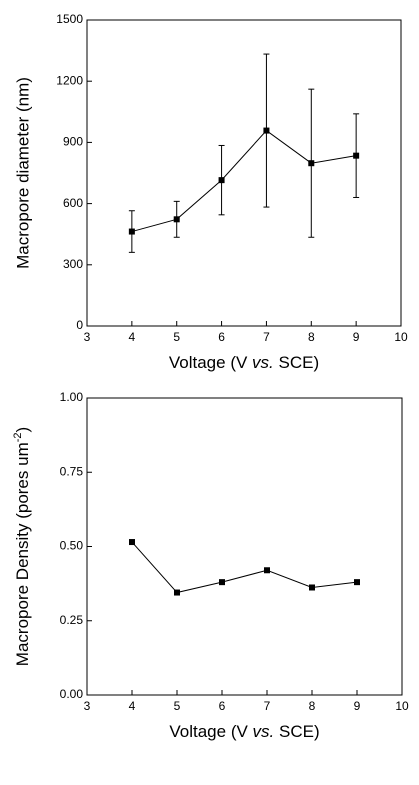 This screenshot has height=785, width=419. What do you see at coordinates (72, 397) in the screenshot?
I see `y-tick-label: 1.00` at bounding box center [72, 397].